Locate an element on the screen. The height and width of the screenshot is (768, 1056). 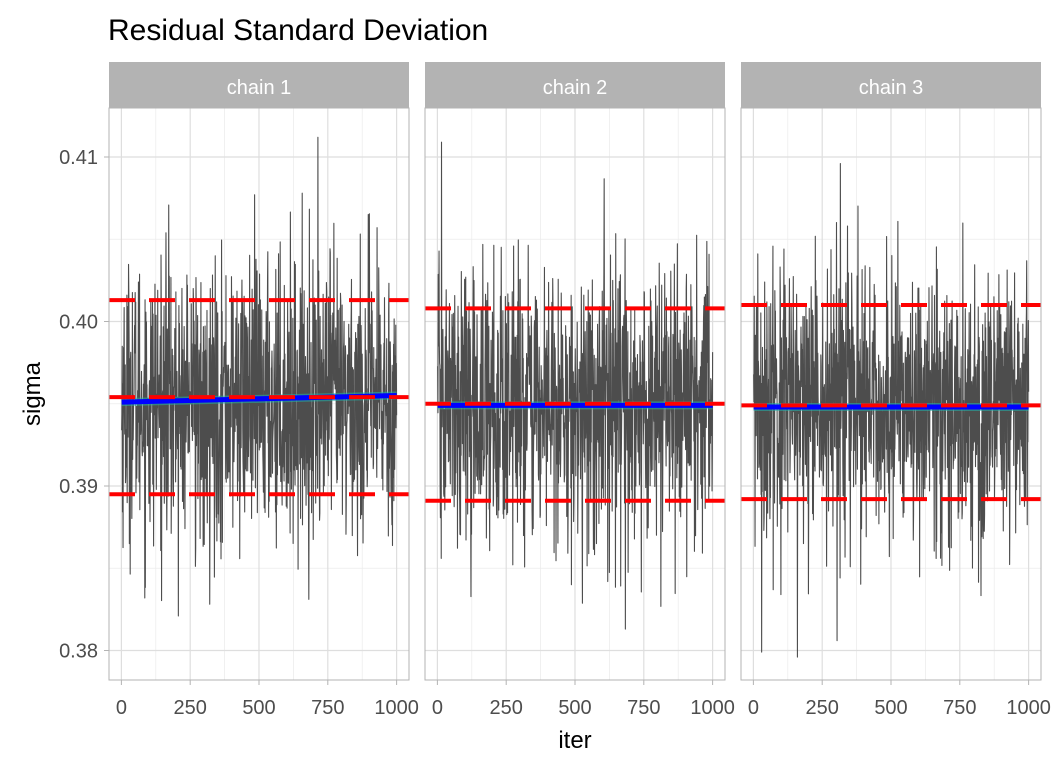
y-tick-label: 0.40 is located at coordinates (78, 323).